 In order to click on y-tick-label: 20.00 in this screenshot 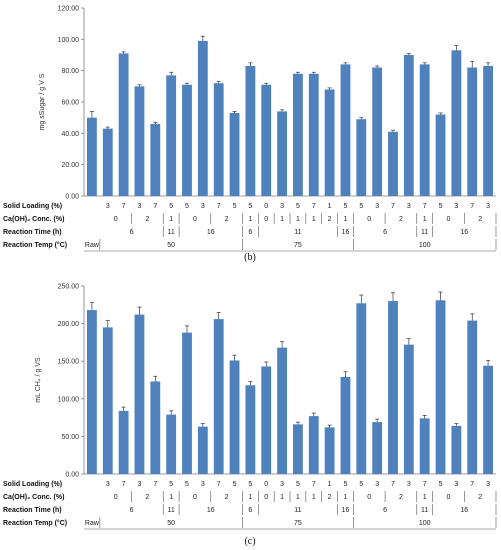, I will do `click(70, 165)`.